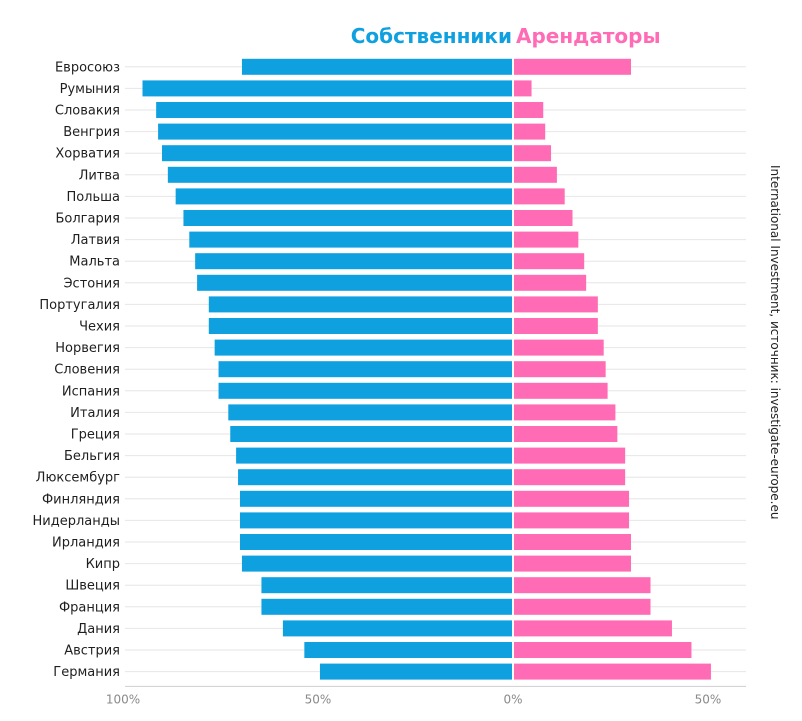 This screenshot has height=721, width=802. I want to click on category-label: Португалия, so click(79, 305).